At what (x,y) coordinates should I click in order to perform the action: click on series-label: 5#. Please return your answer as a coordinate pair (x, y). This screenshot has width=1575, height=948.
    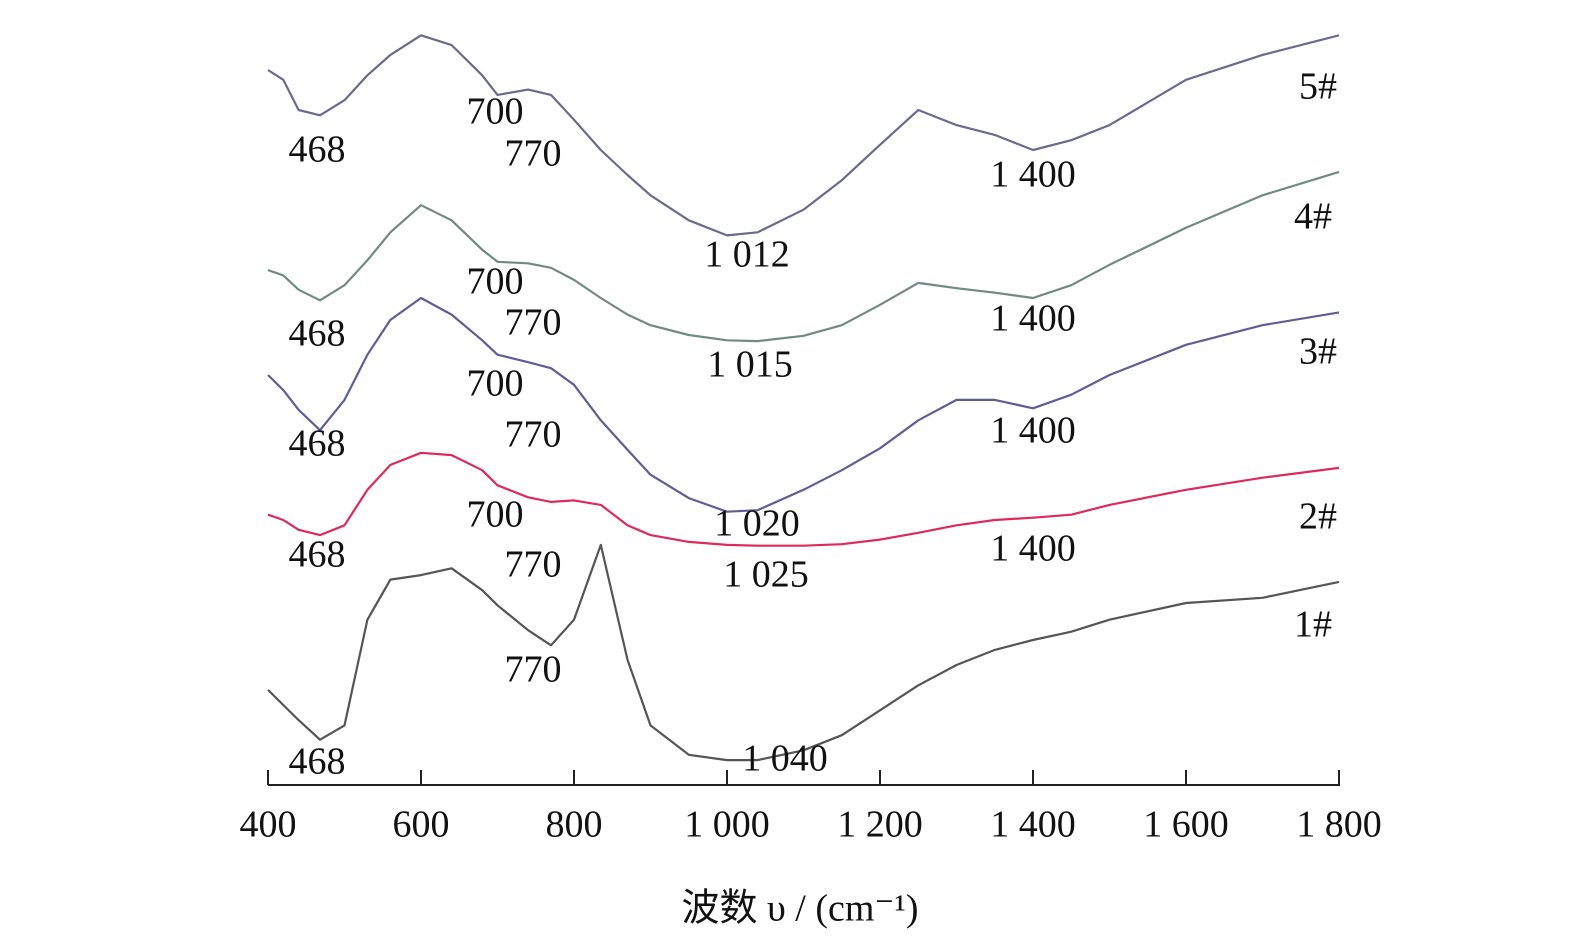
    Looking at the image, I should click on (1318, 87).